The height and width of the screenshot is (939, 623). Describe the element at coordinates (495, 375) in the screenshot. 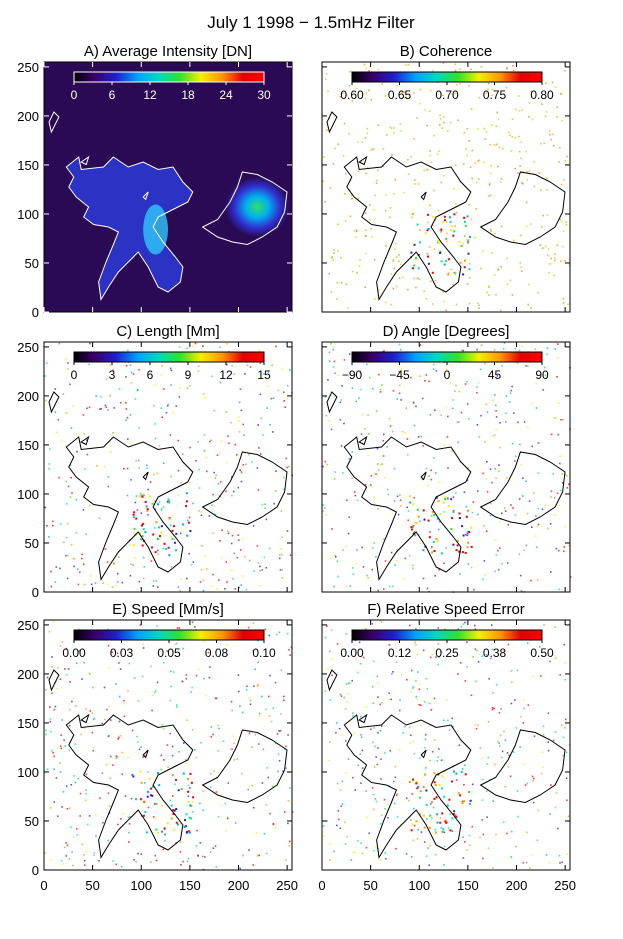

I see `colorbar-tick-label: 45` at that location.